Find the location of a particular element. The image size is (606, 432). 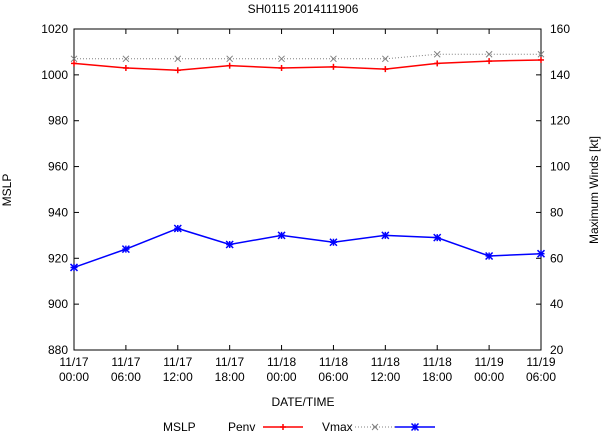

legend-entry-label: Vmax is located at coordinates (337, 426).